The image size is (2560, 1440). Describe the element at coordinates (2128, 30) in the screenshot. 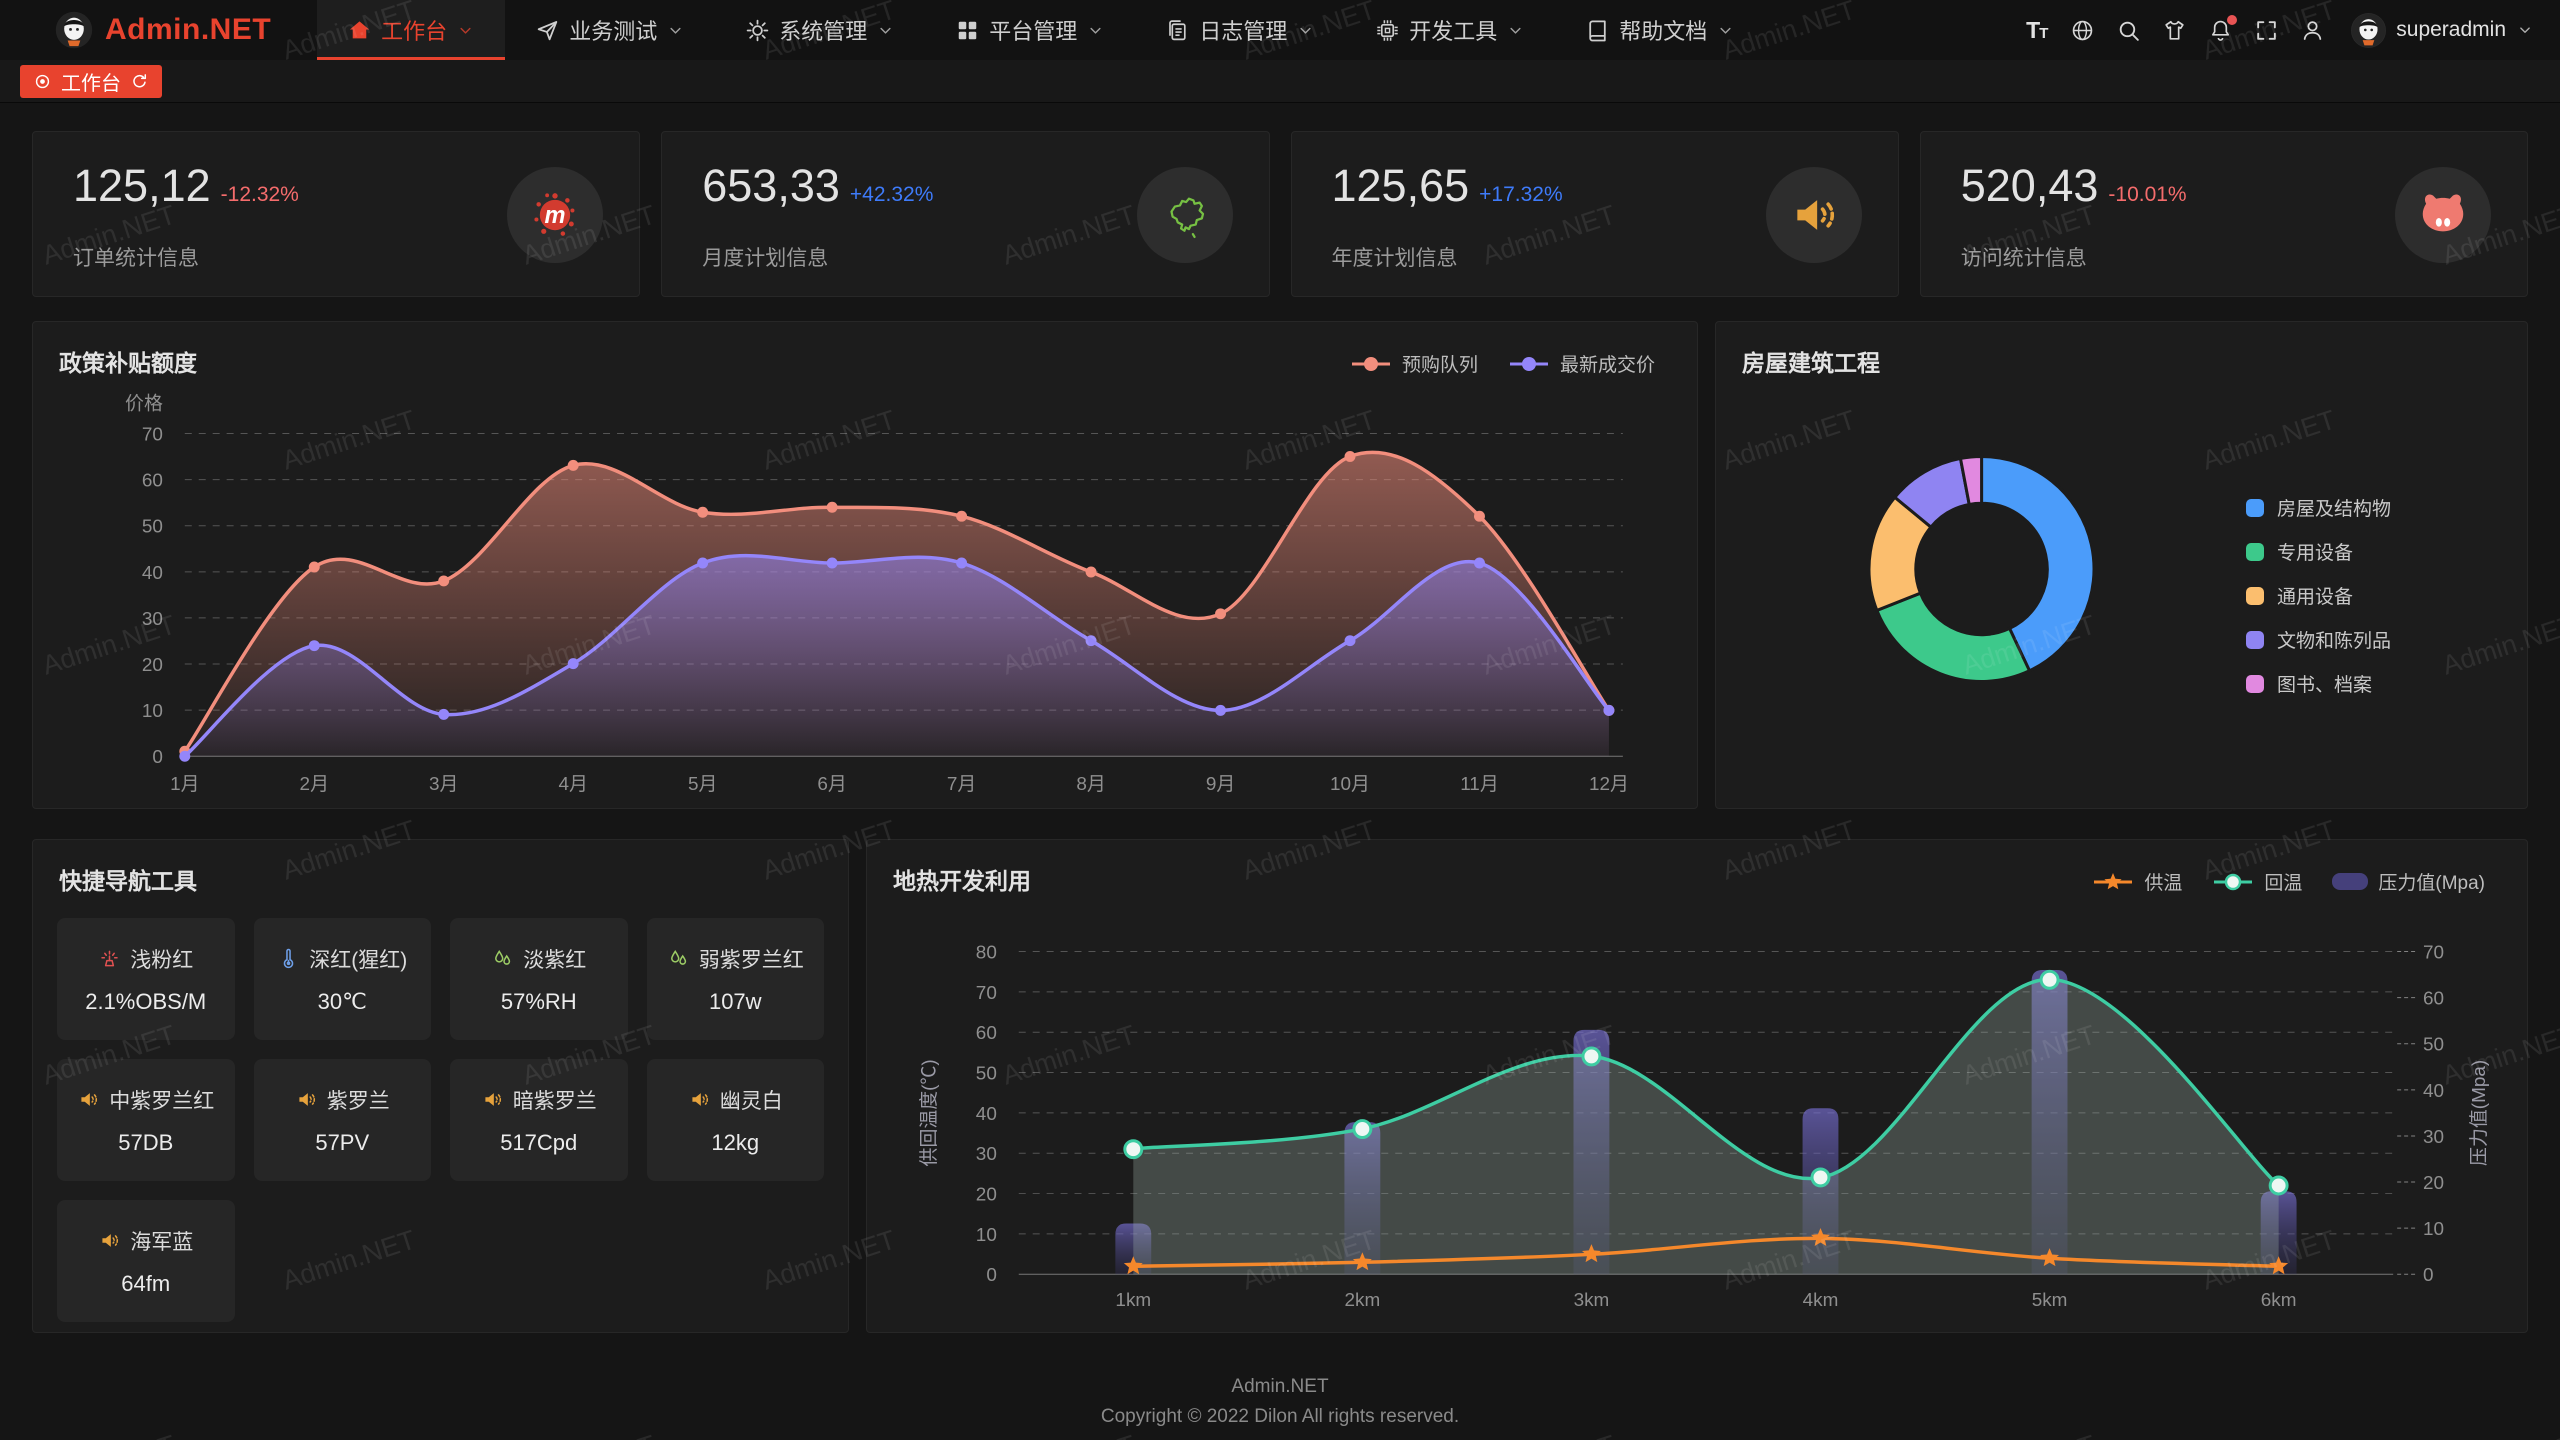

I see `search-icon` at that location.